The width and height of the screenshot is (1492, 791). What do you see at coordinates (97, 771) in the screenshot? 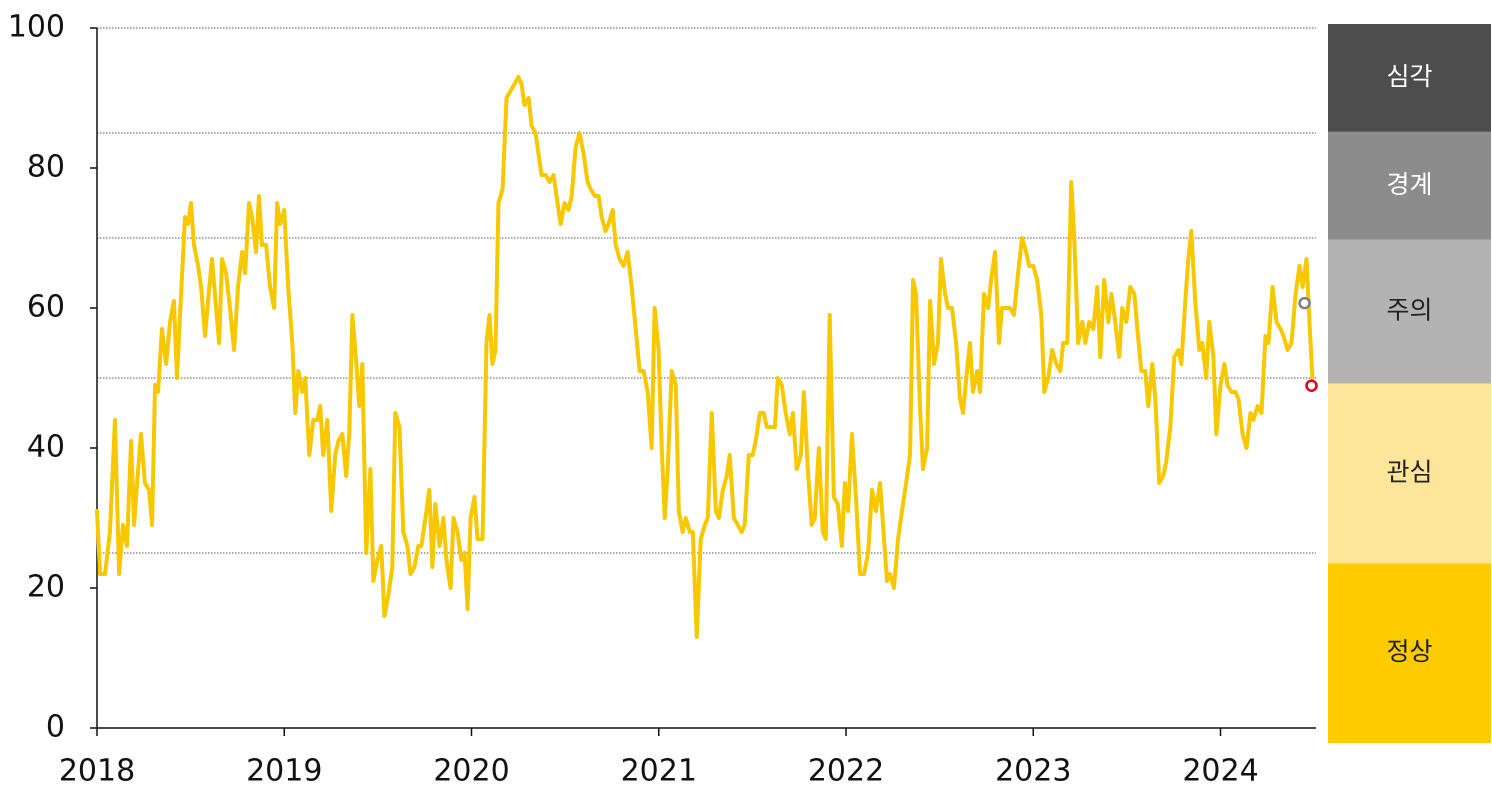
I see `x-tick-label: 2018` at bounding box center [97, 771].